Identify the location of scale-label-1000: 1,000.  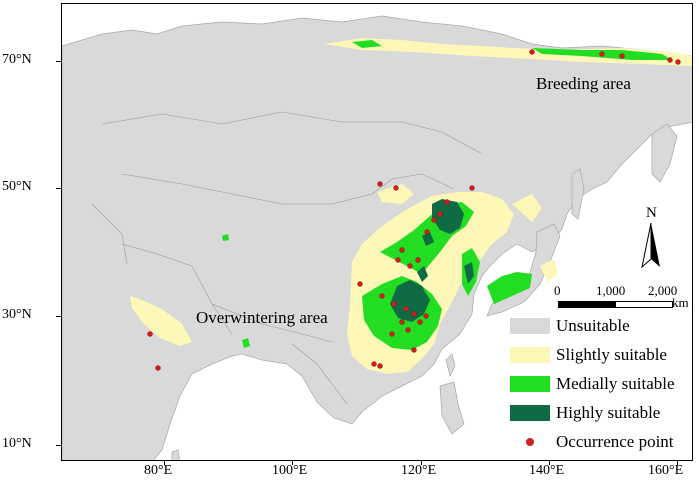
(611, 290).